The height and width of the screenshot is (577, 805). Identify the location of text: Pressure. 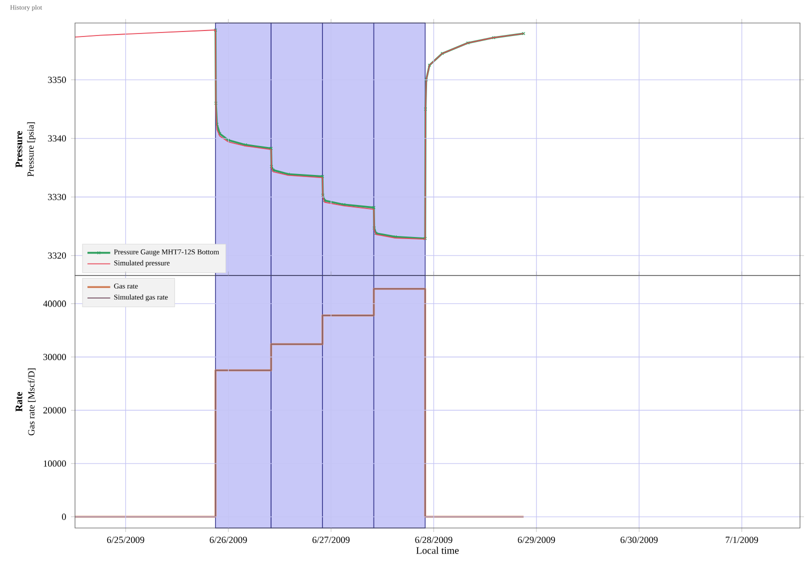
(19, 149).